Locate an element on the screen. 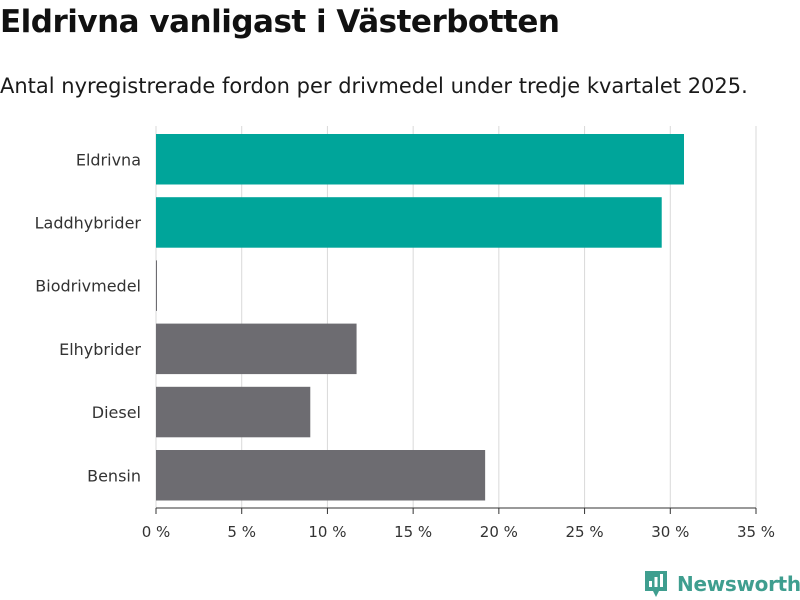  newsworthy-logo: Newsworthy is located at coordinates (721, 584).